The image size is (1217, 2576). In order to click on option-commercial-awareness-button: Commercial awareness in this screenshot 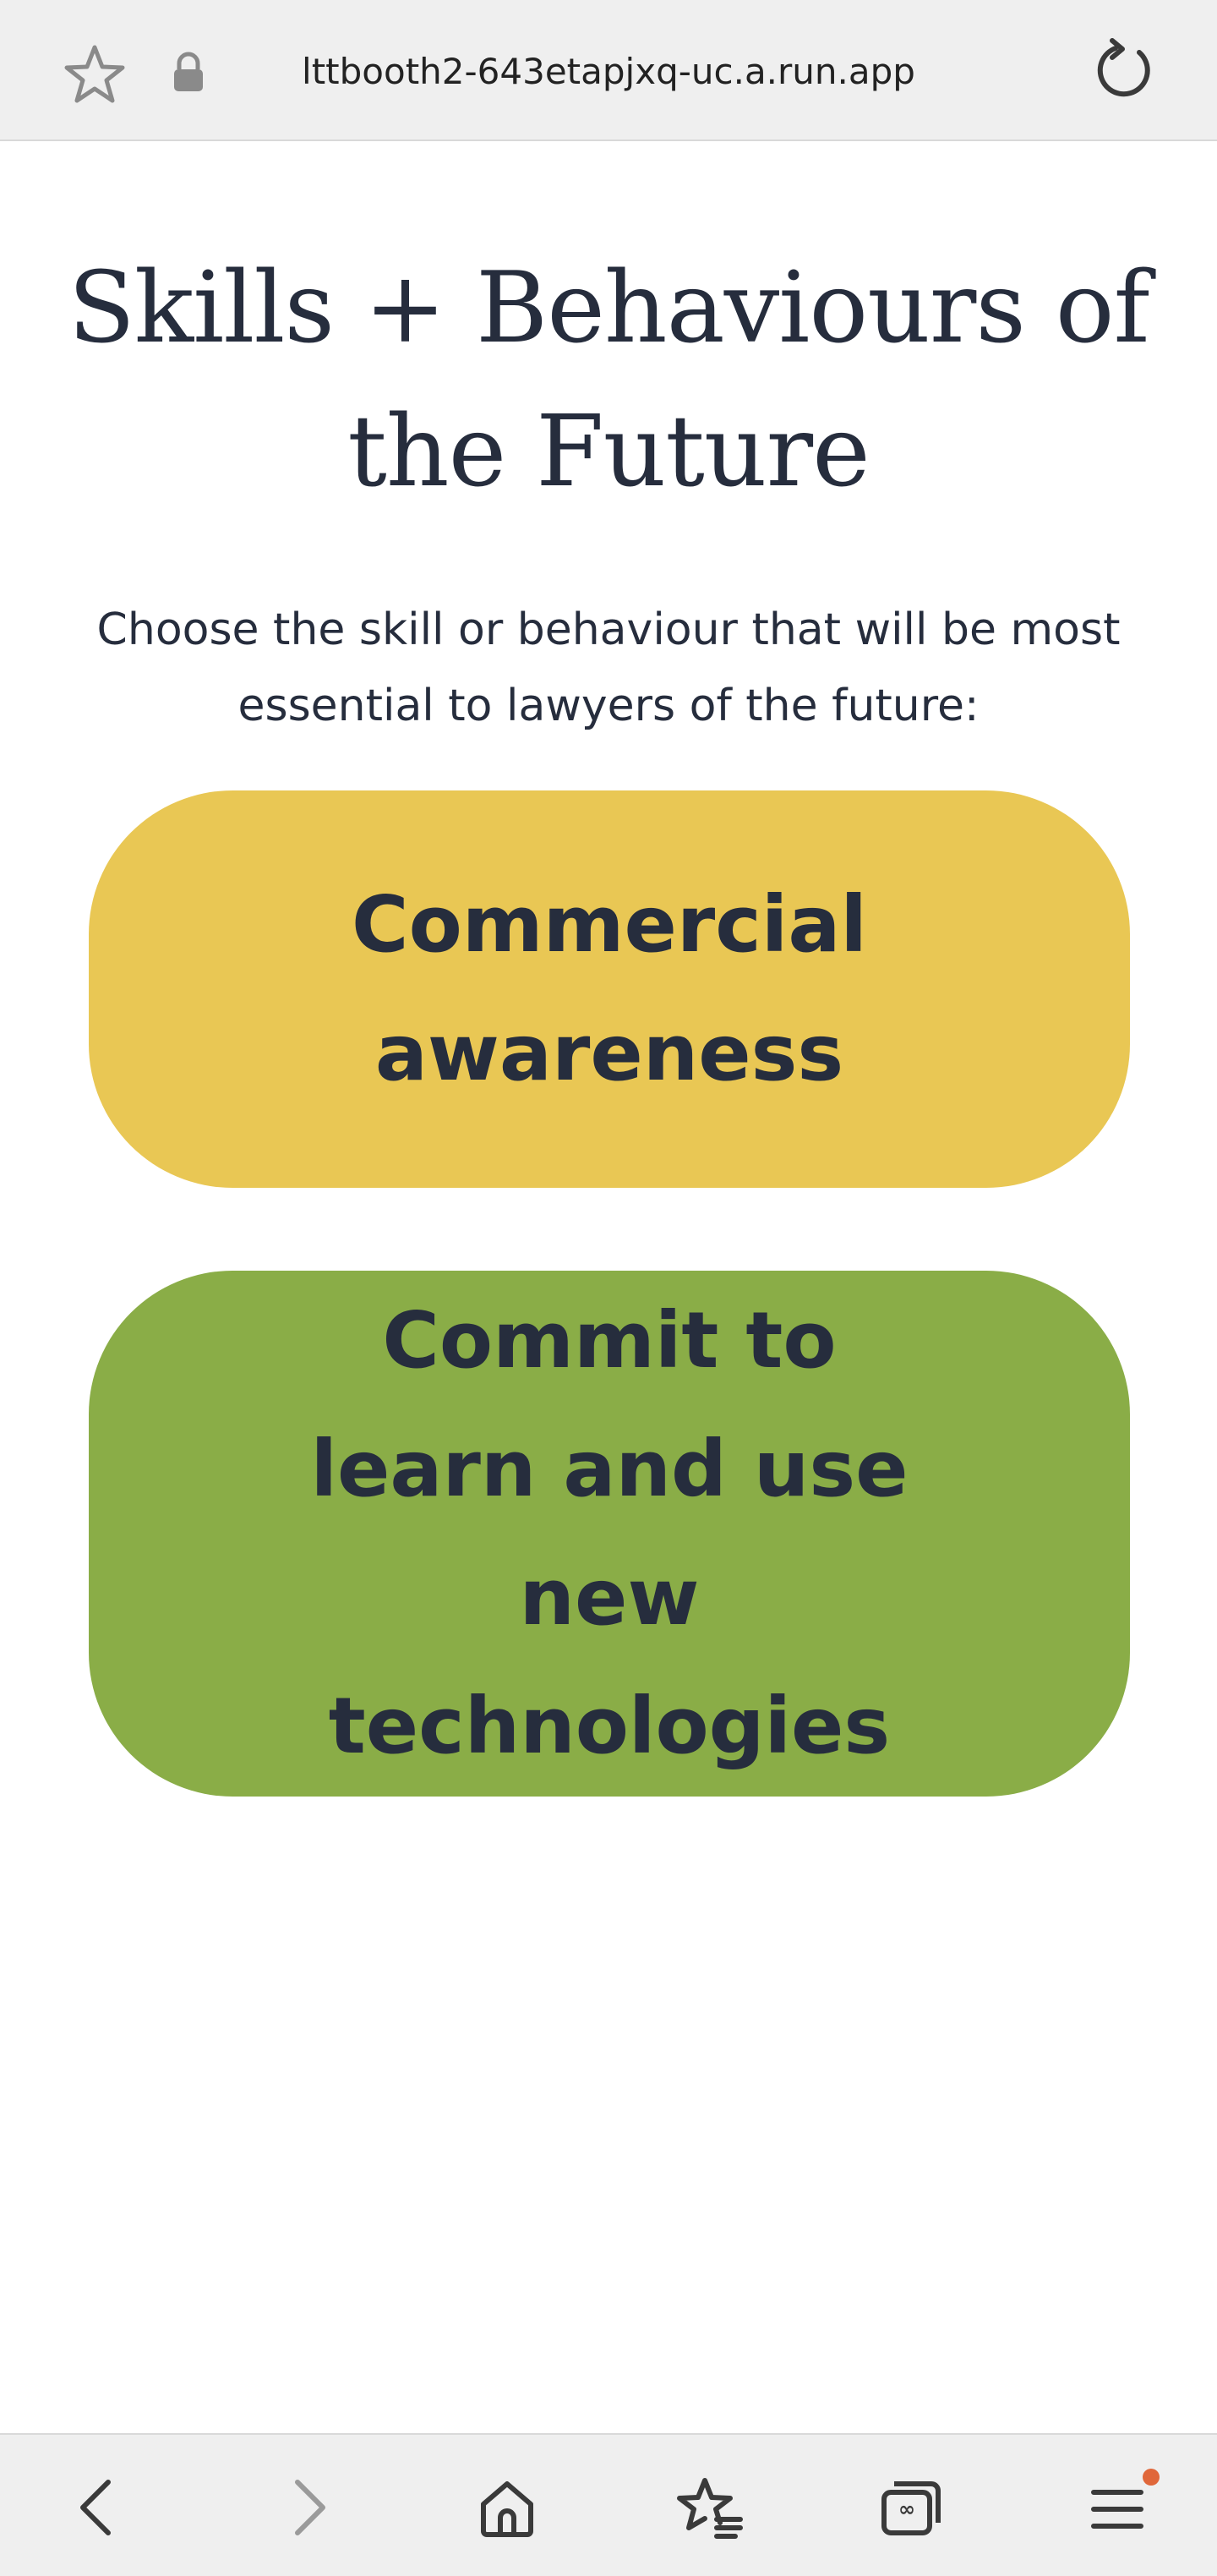, I will do `click(609, 989)`.